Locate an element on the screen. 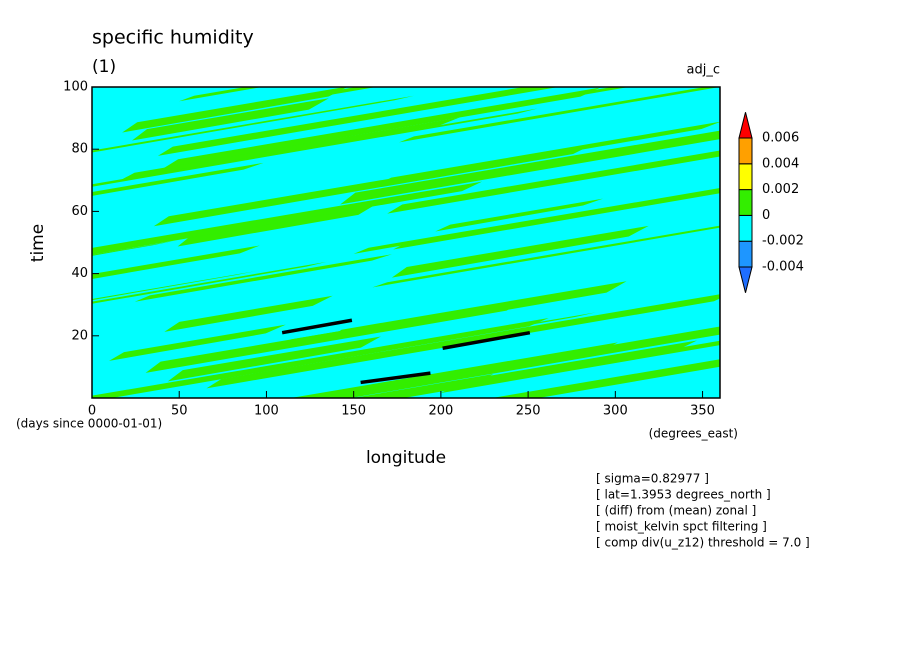 Image resolution: width=904 pixels, height=654 pixels. x-tick-label: 200 is located at coordinates (440, 411).